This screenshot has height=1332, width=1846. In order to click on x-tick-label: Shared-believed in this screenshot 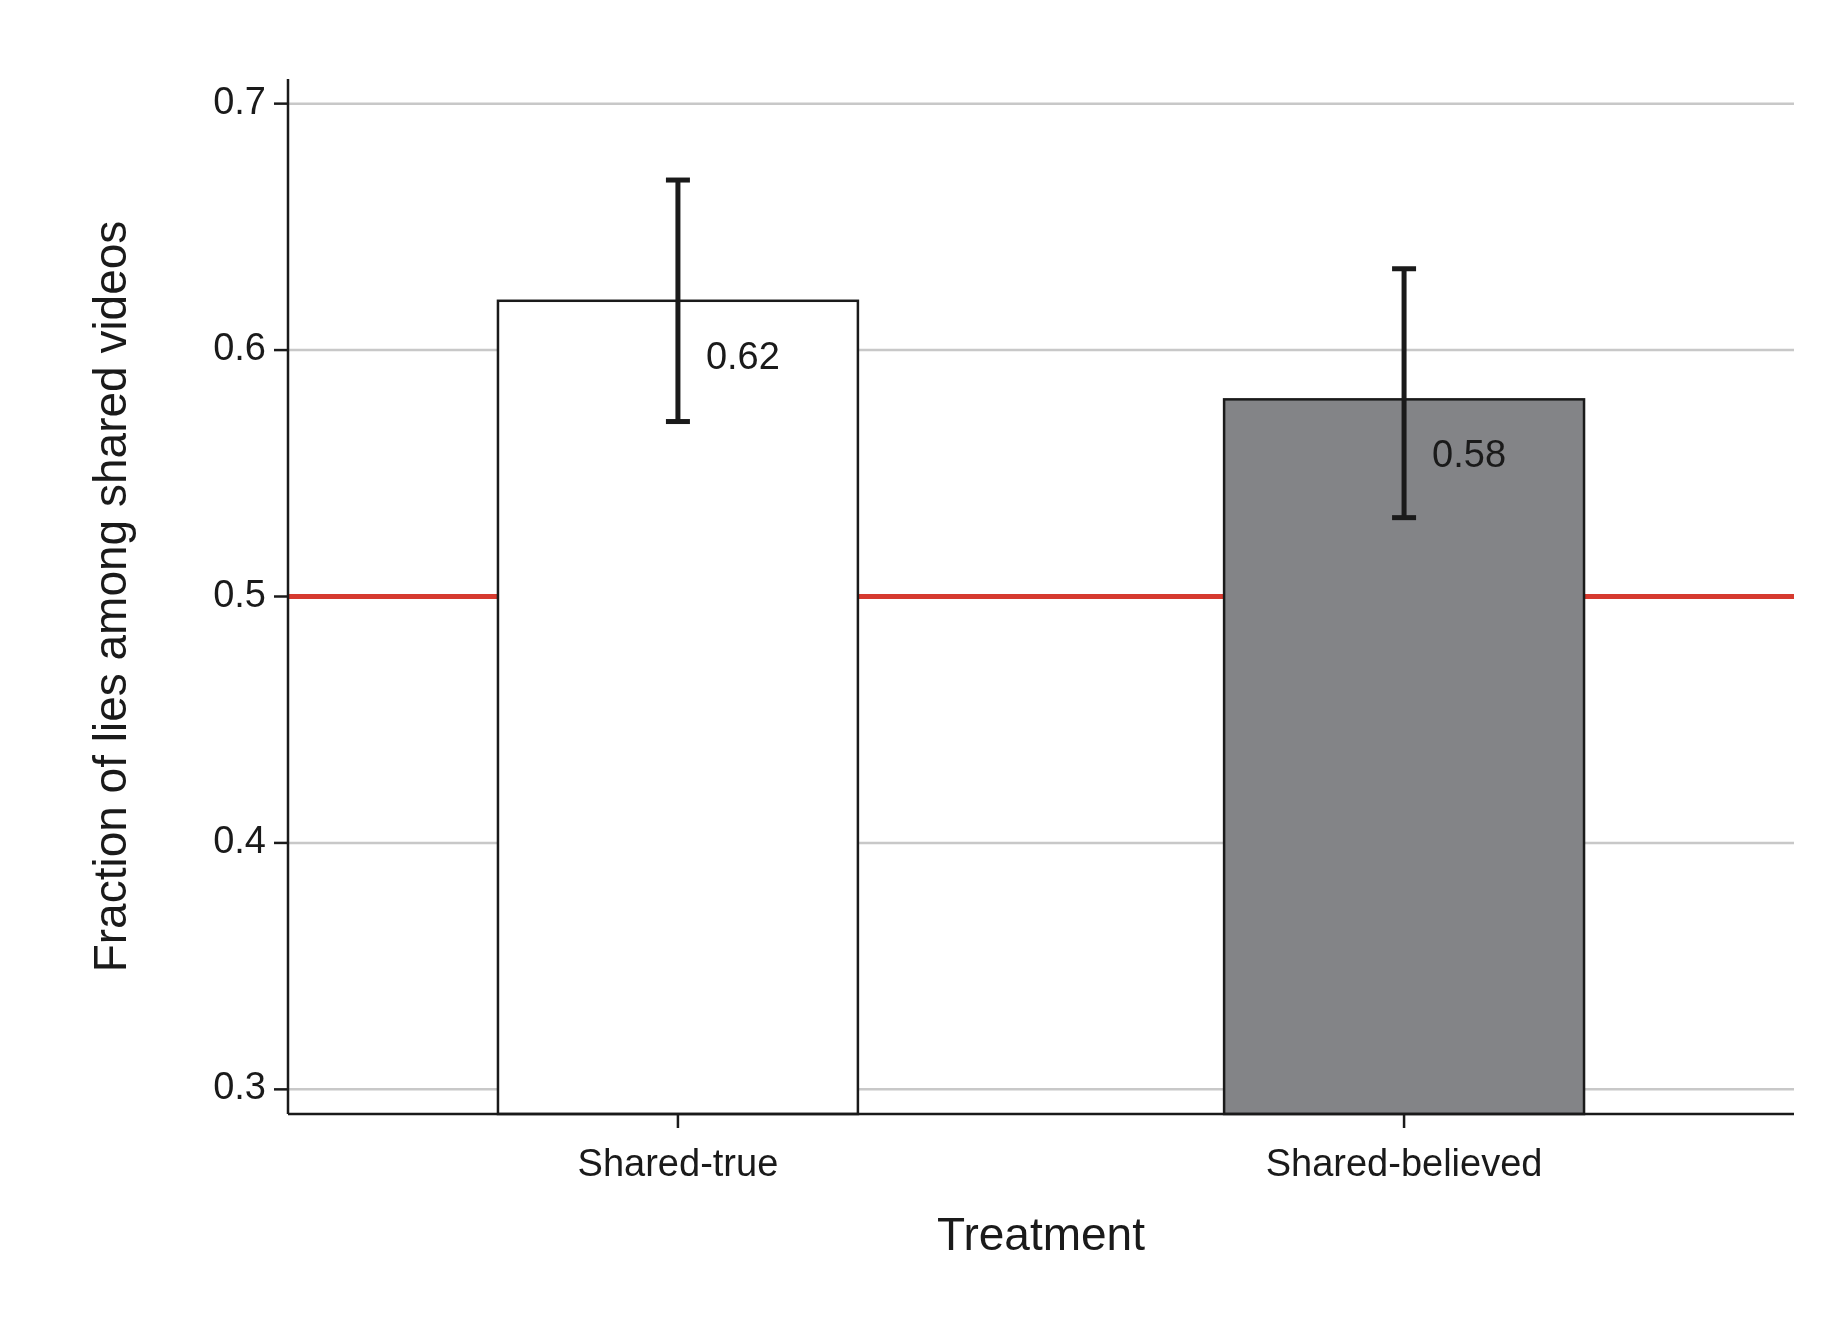, I will do `click(1404, 1163)`.